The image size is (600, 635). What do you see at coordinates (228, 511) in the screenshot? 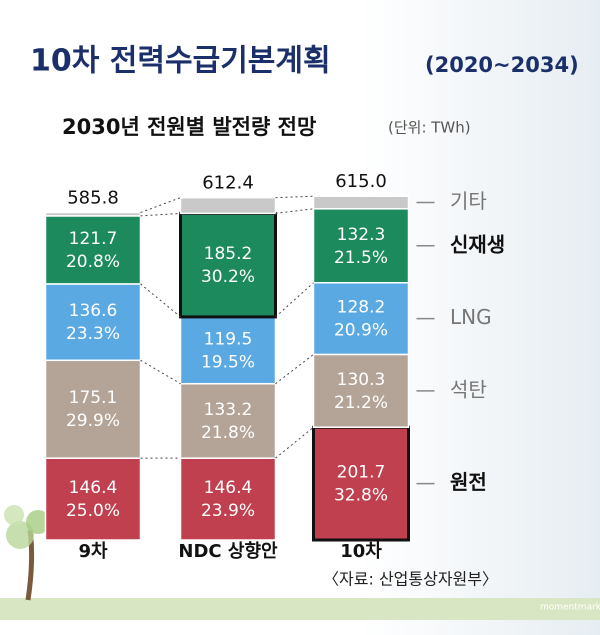
I see `share-label: 23.9%` at bounding box center [228, 511].